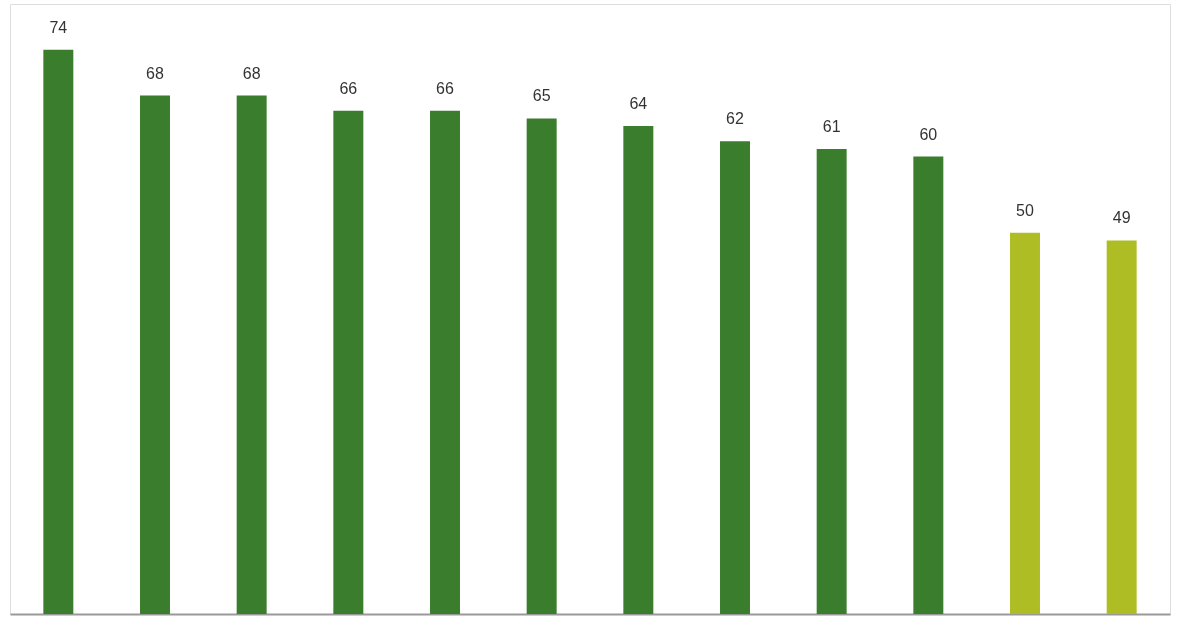 Image resolution: width=1200 pixels, height=627 pixels. I want to click on data-label: 65, so click(541, 96).